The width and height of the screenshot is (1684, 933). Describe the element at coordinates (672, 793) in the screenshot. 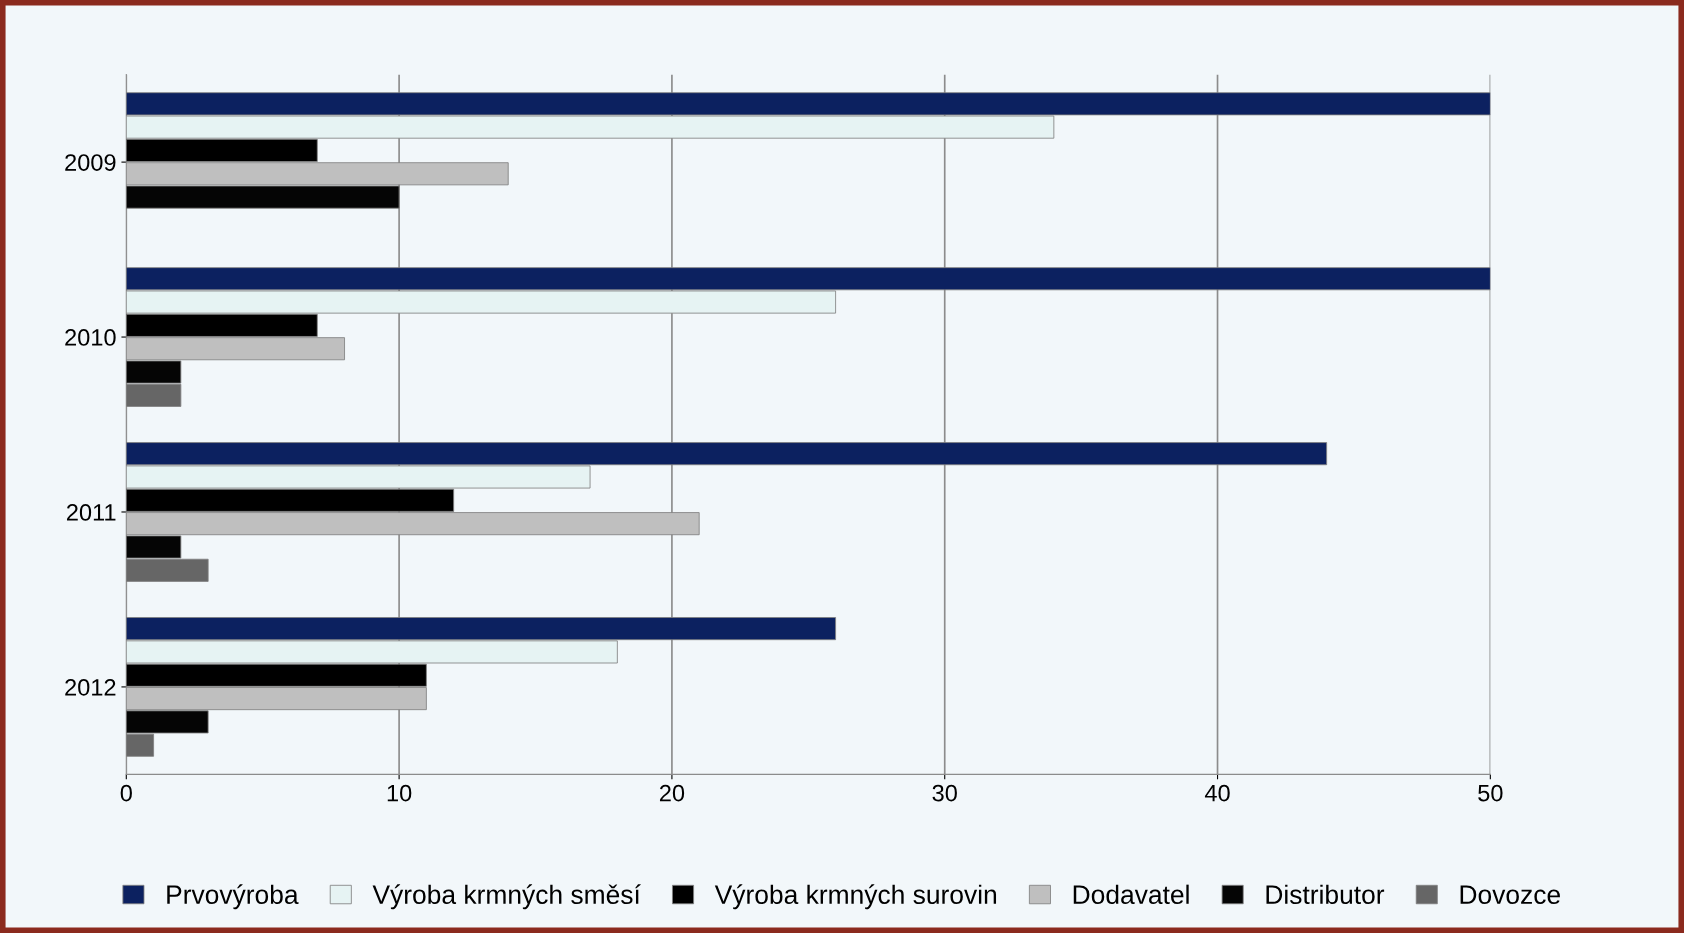

I see `x-tick-label: 20` at that location.